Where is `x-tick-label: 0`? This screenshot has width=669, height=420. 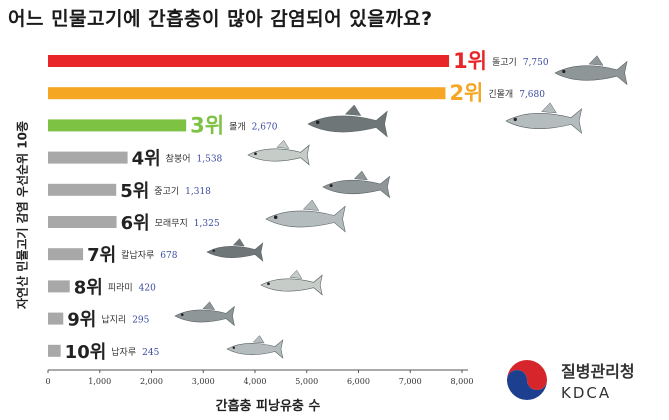
x-tick-label: 0 is located at coordinates (47, 381).